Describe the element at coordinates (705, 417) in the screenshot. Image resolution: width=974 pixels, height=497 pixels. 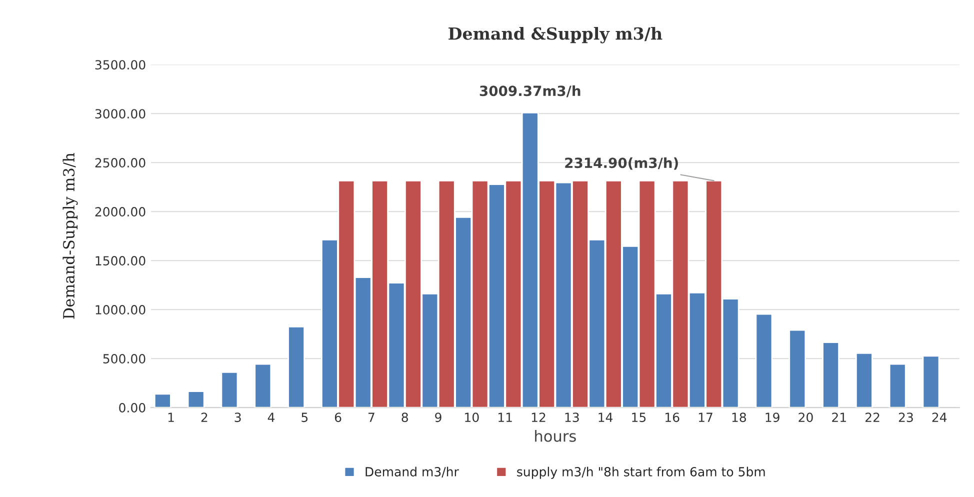
I see `x-tick-label: 17` at that location.